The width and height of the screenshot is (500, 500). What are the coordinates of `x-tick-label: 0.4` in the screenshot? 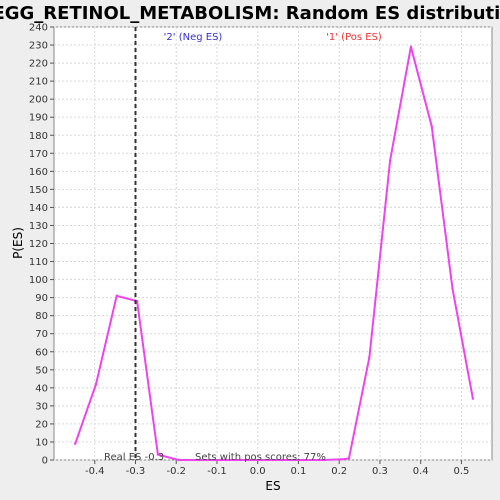 It's located at (421, 471).